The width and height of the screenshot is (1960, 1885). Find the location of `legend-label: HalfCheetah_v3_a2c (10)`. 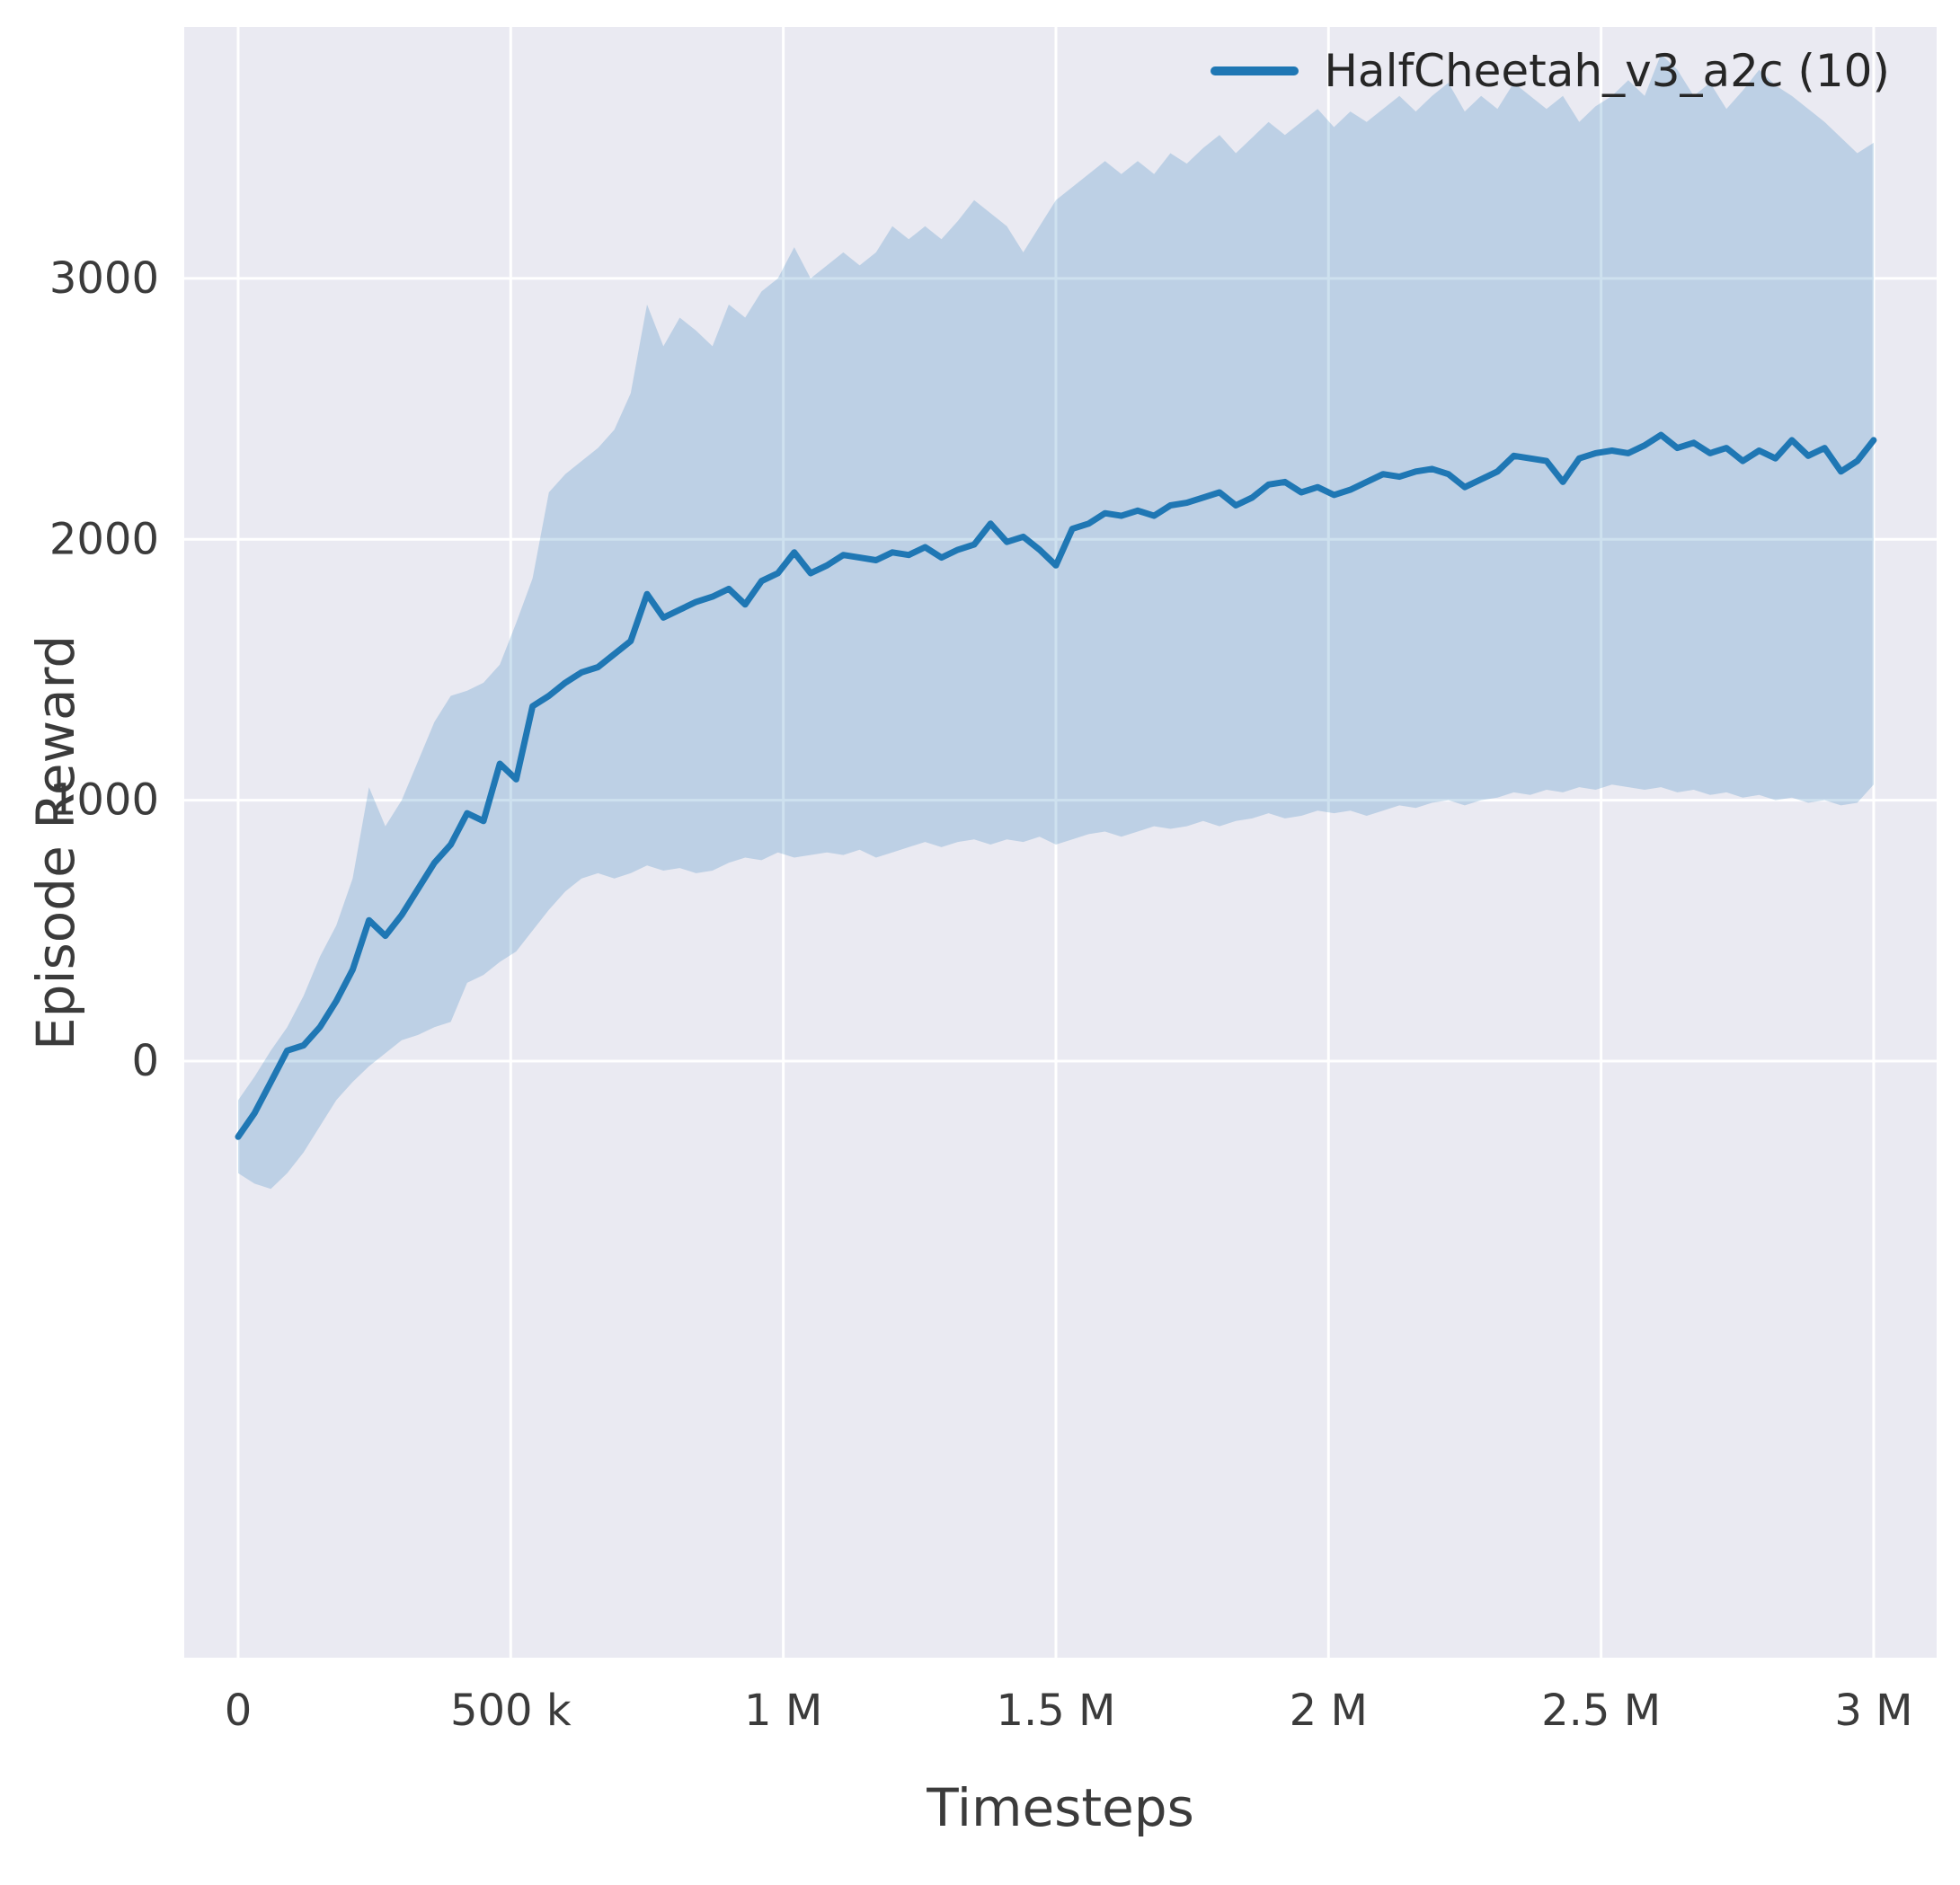

legend-label: HalfCheetah_v3_a2c (10) is located at coordinates (1607, 71).